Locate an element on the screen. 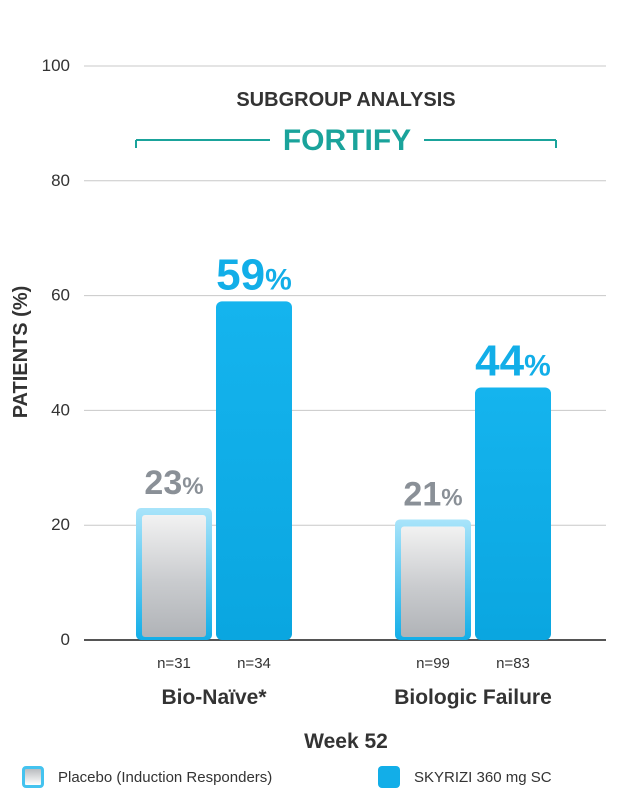 This screenshot has width=624, height=796. y-tick-label: 0 is located at coordinates (65, 639).